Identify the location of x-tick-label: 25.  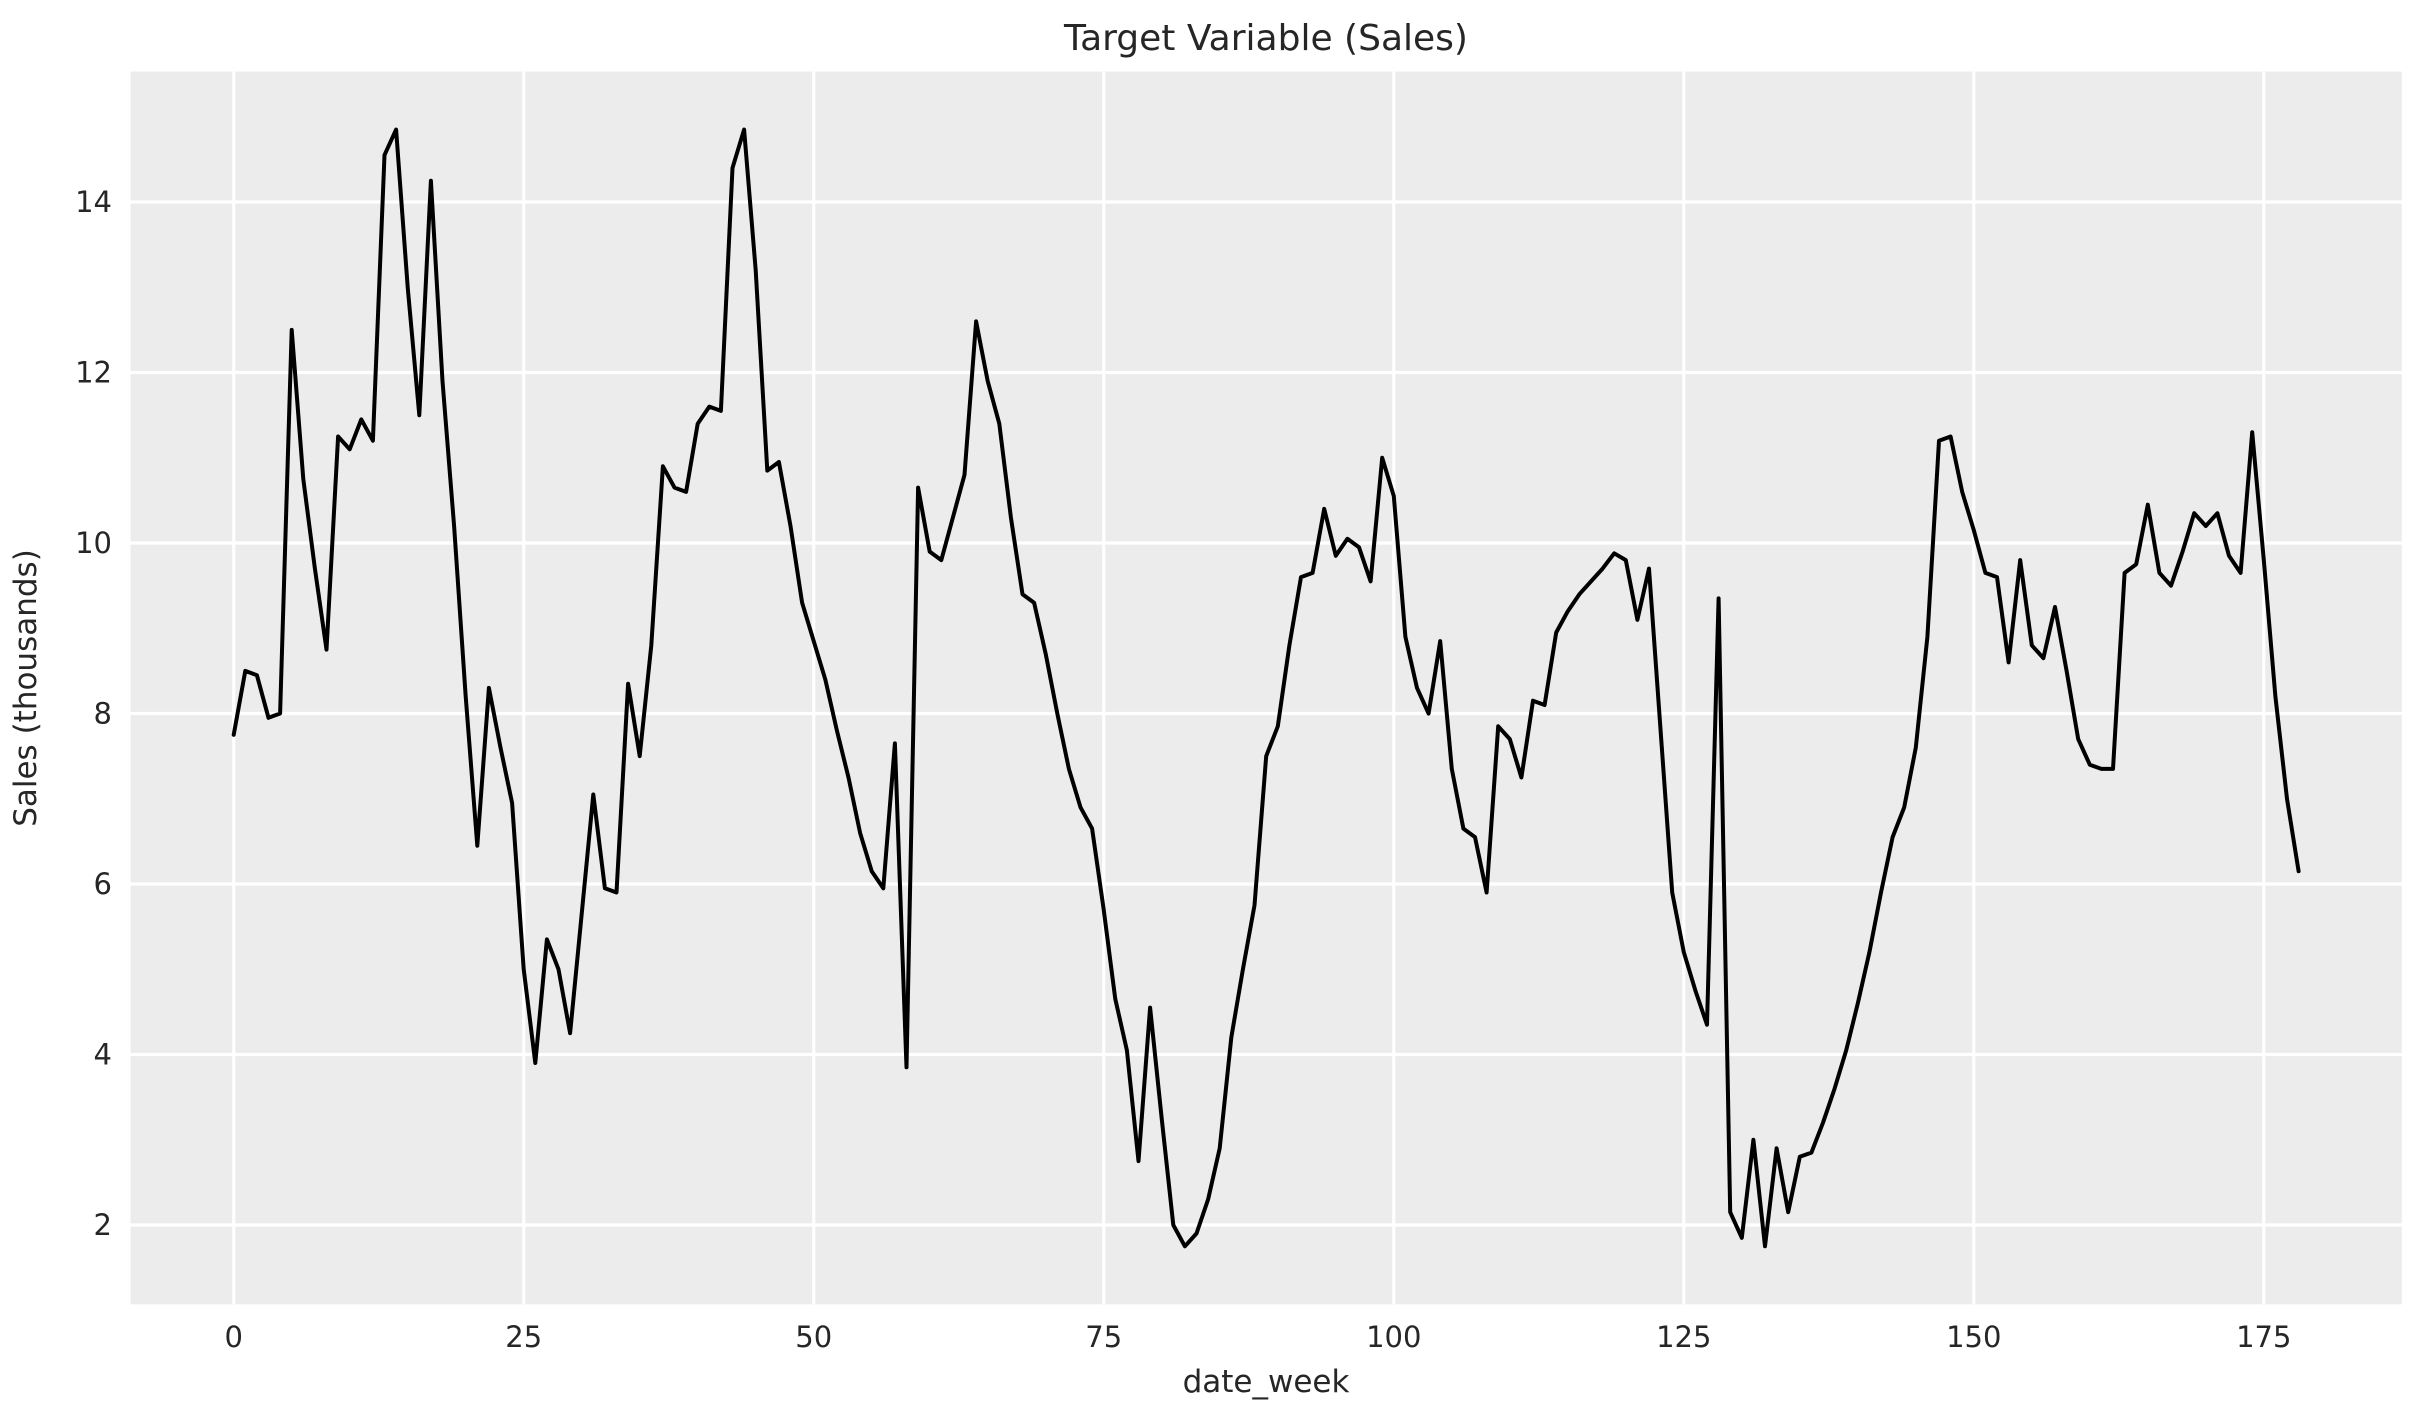
(523, 1337).